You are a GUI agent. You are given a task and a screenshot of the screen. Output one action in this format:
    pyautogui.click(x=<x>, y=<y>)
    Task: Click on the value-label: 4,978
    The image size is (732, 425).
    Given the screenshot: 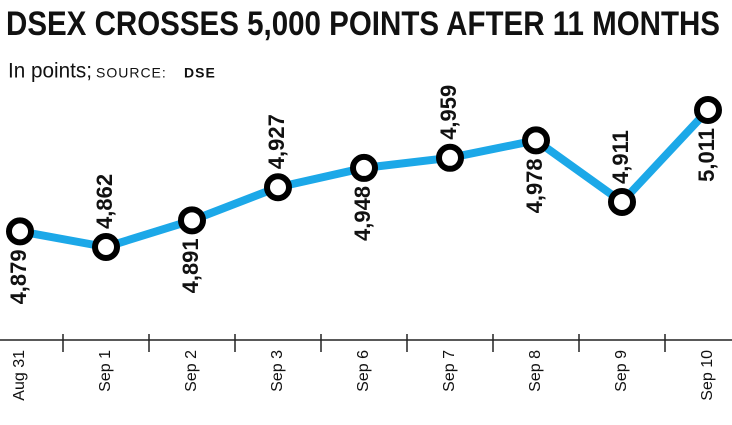 What is the action you would take?
    pyautogui.click(x=534, y=185)
    